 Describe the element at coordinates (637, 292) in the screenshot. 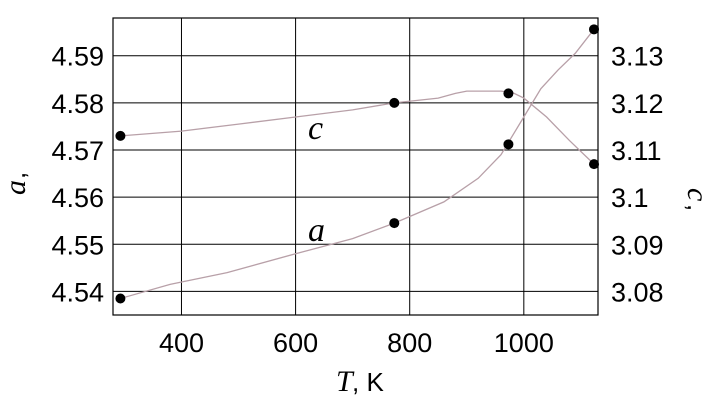

I see `y-right-tick-label: 3.08` at that location.